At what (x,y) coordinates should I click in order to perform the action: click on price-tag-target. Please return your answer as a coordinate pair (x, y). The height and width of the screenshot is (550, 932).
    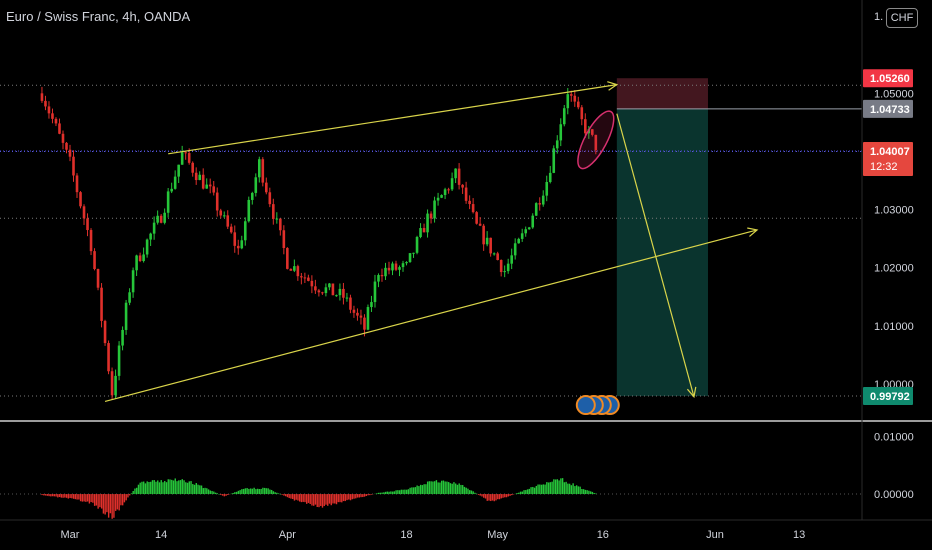
    Looking at the image, I should click on (888, 396).